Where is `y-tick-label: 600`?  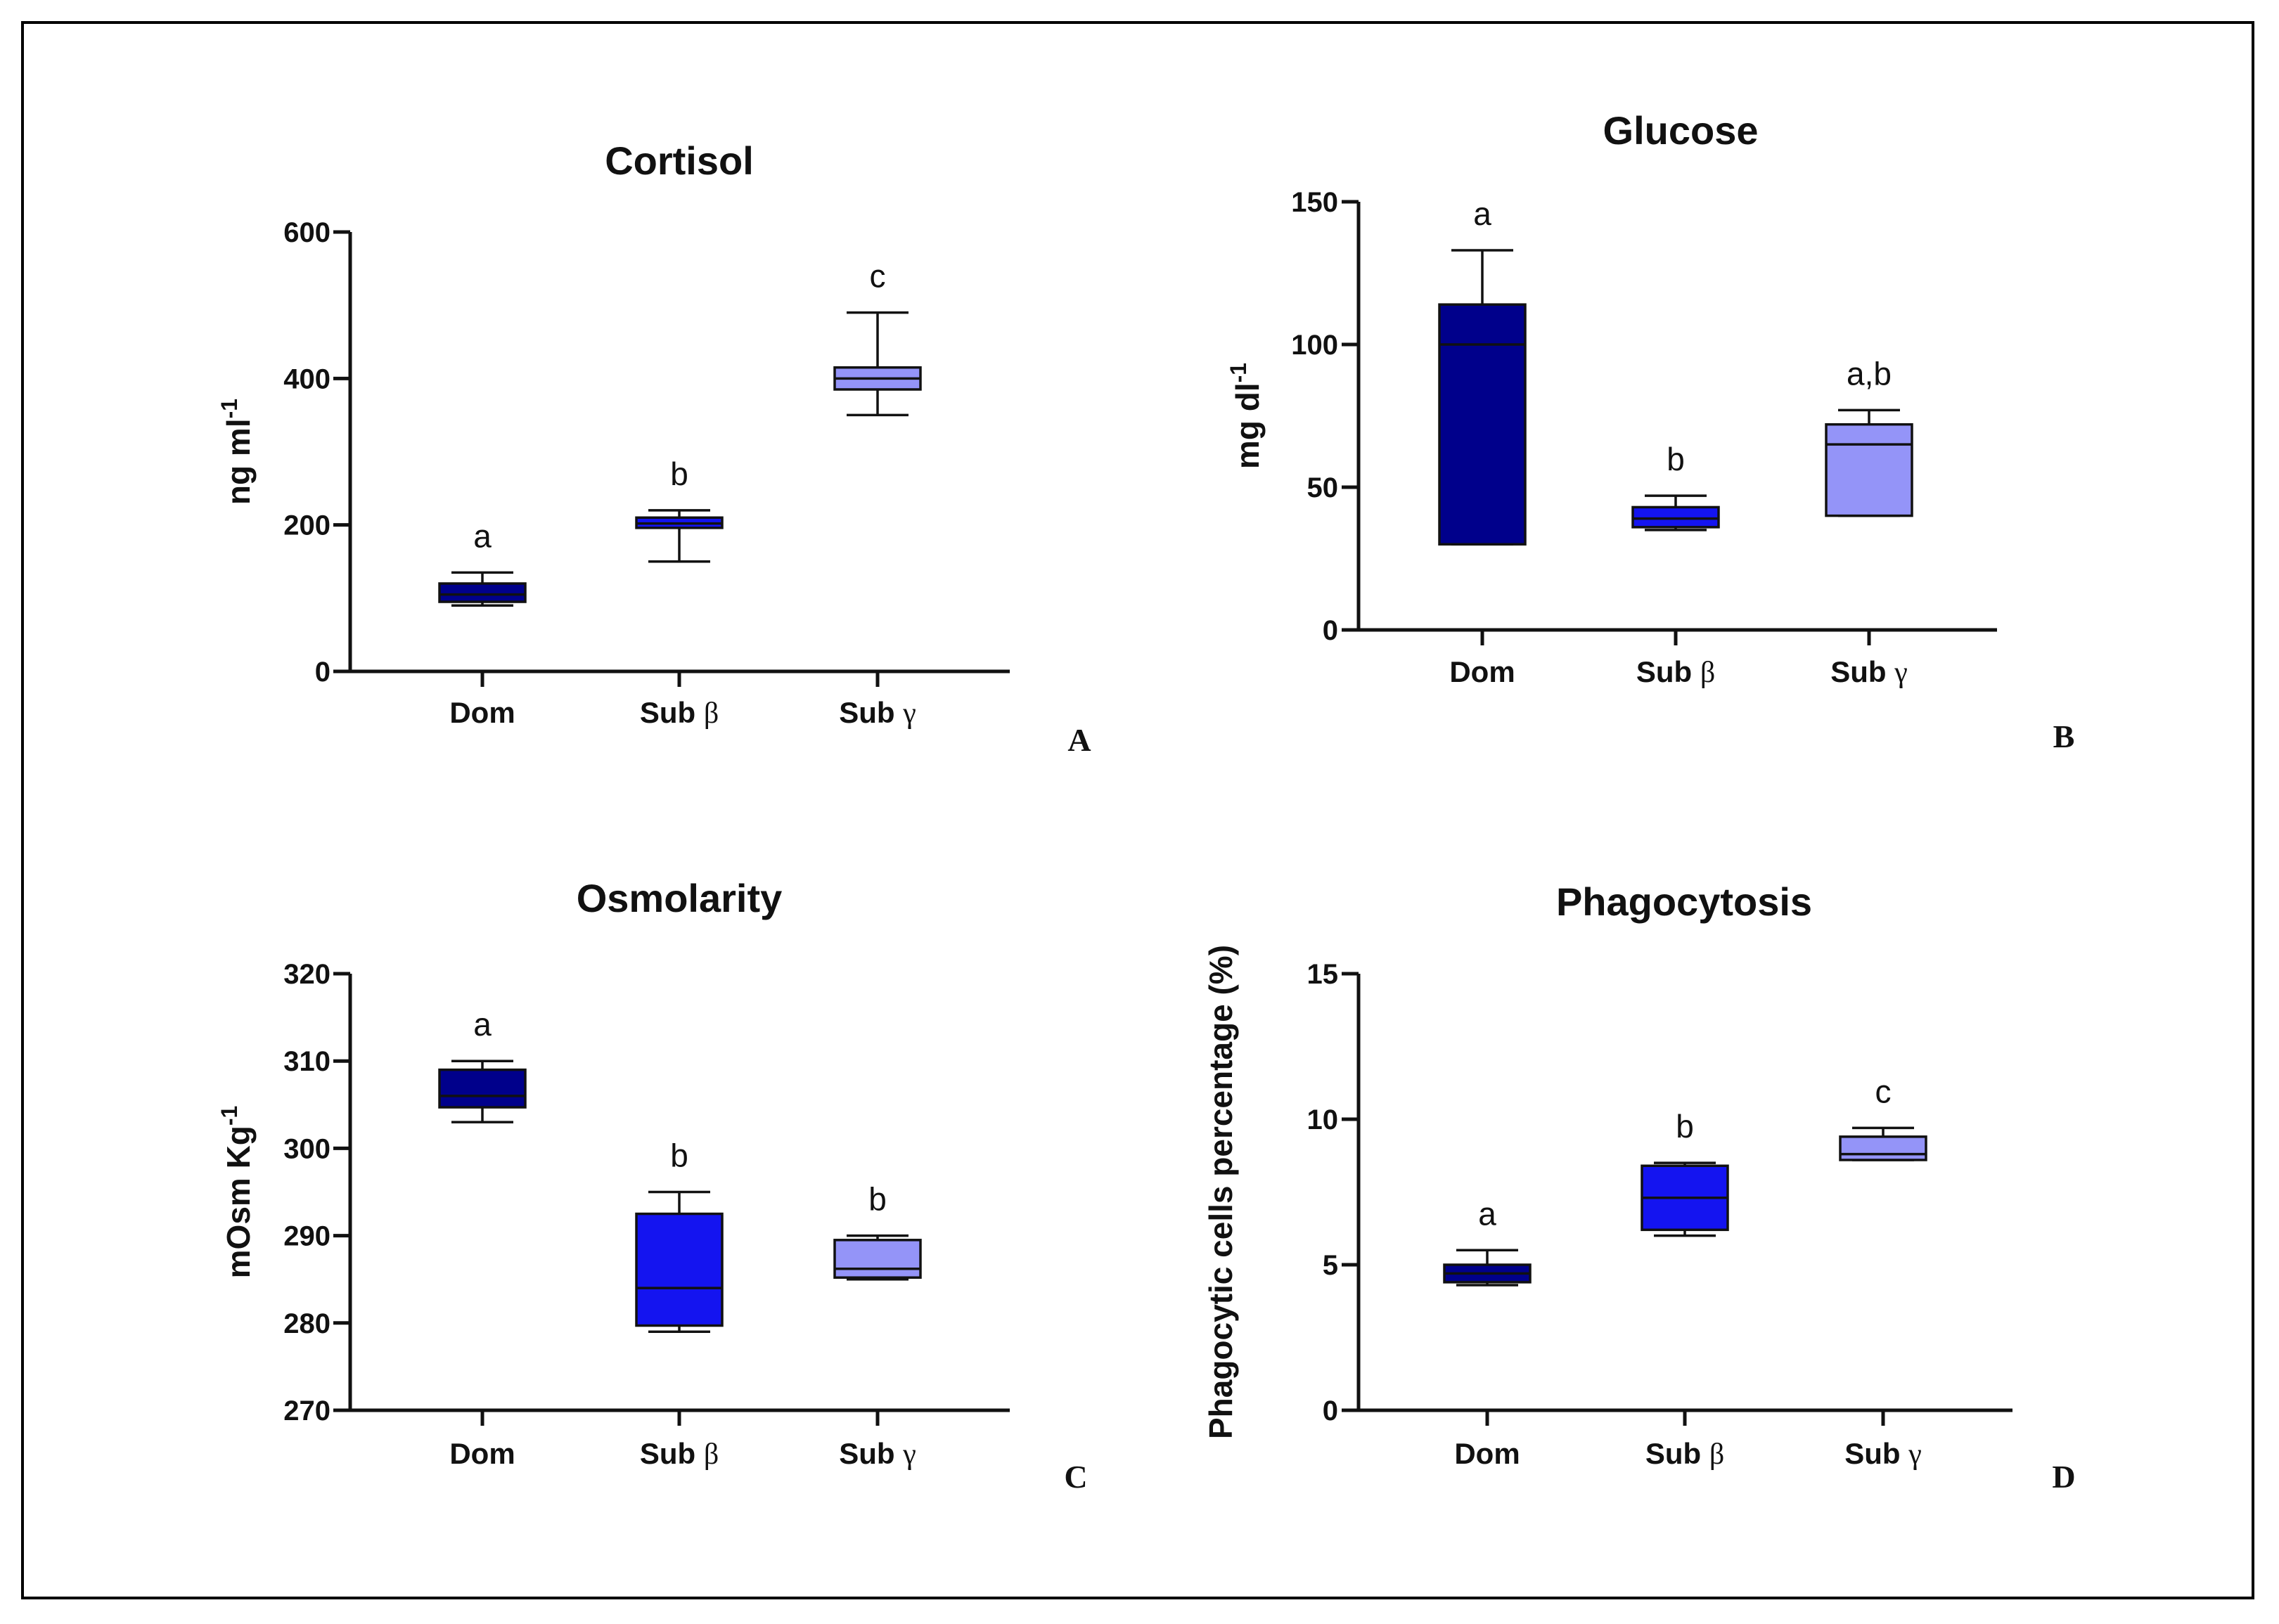
y-tick-label: 600 is located at coordinates (306, 232).